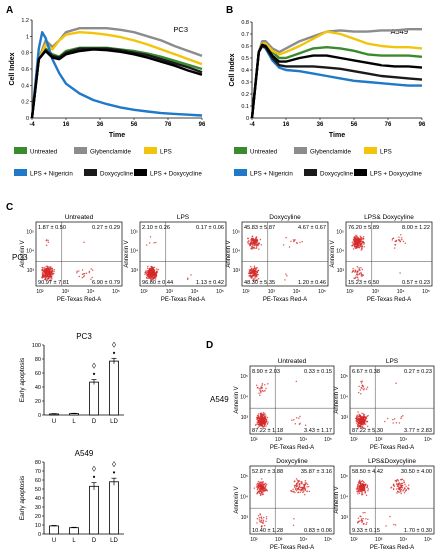 This screenshot has width=444, height=555. What do you see at coordinates (350, 292) in the screenshot?
I see `pc3-facs-3-xtick: 10²` at bounding box center [350, 292].